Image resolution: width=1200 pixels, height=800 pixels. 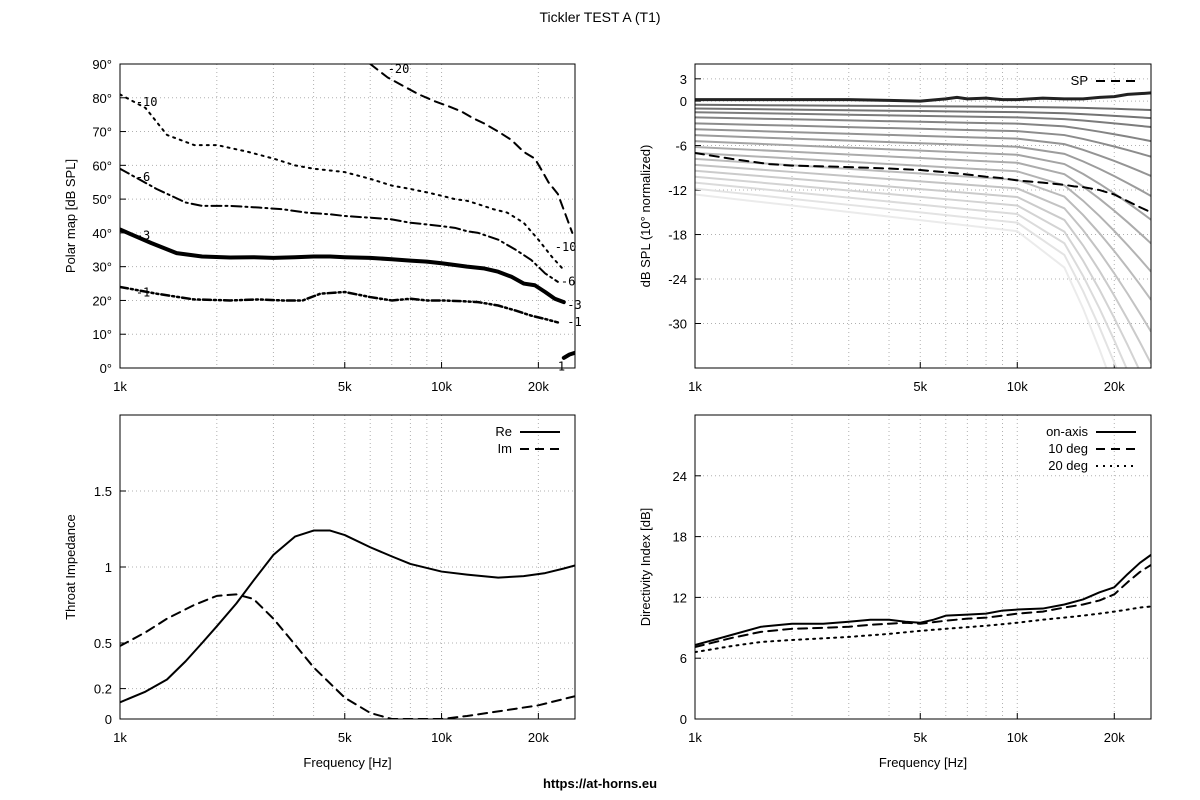 I want to click on y-tick-label: 90°, so click(x=102, y=64).